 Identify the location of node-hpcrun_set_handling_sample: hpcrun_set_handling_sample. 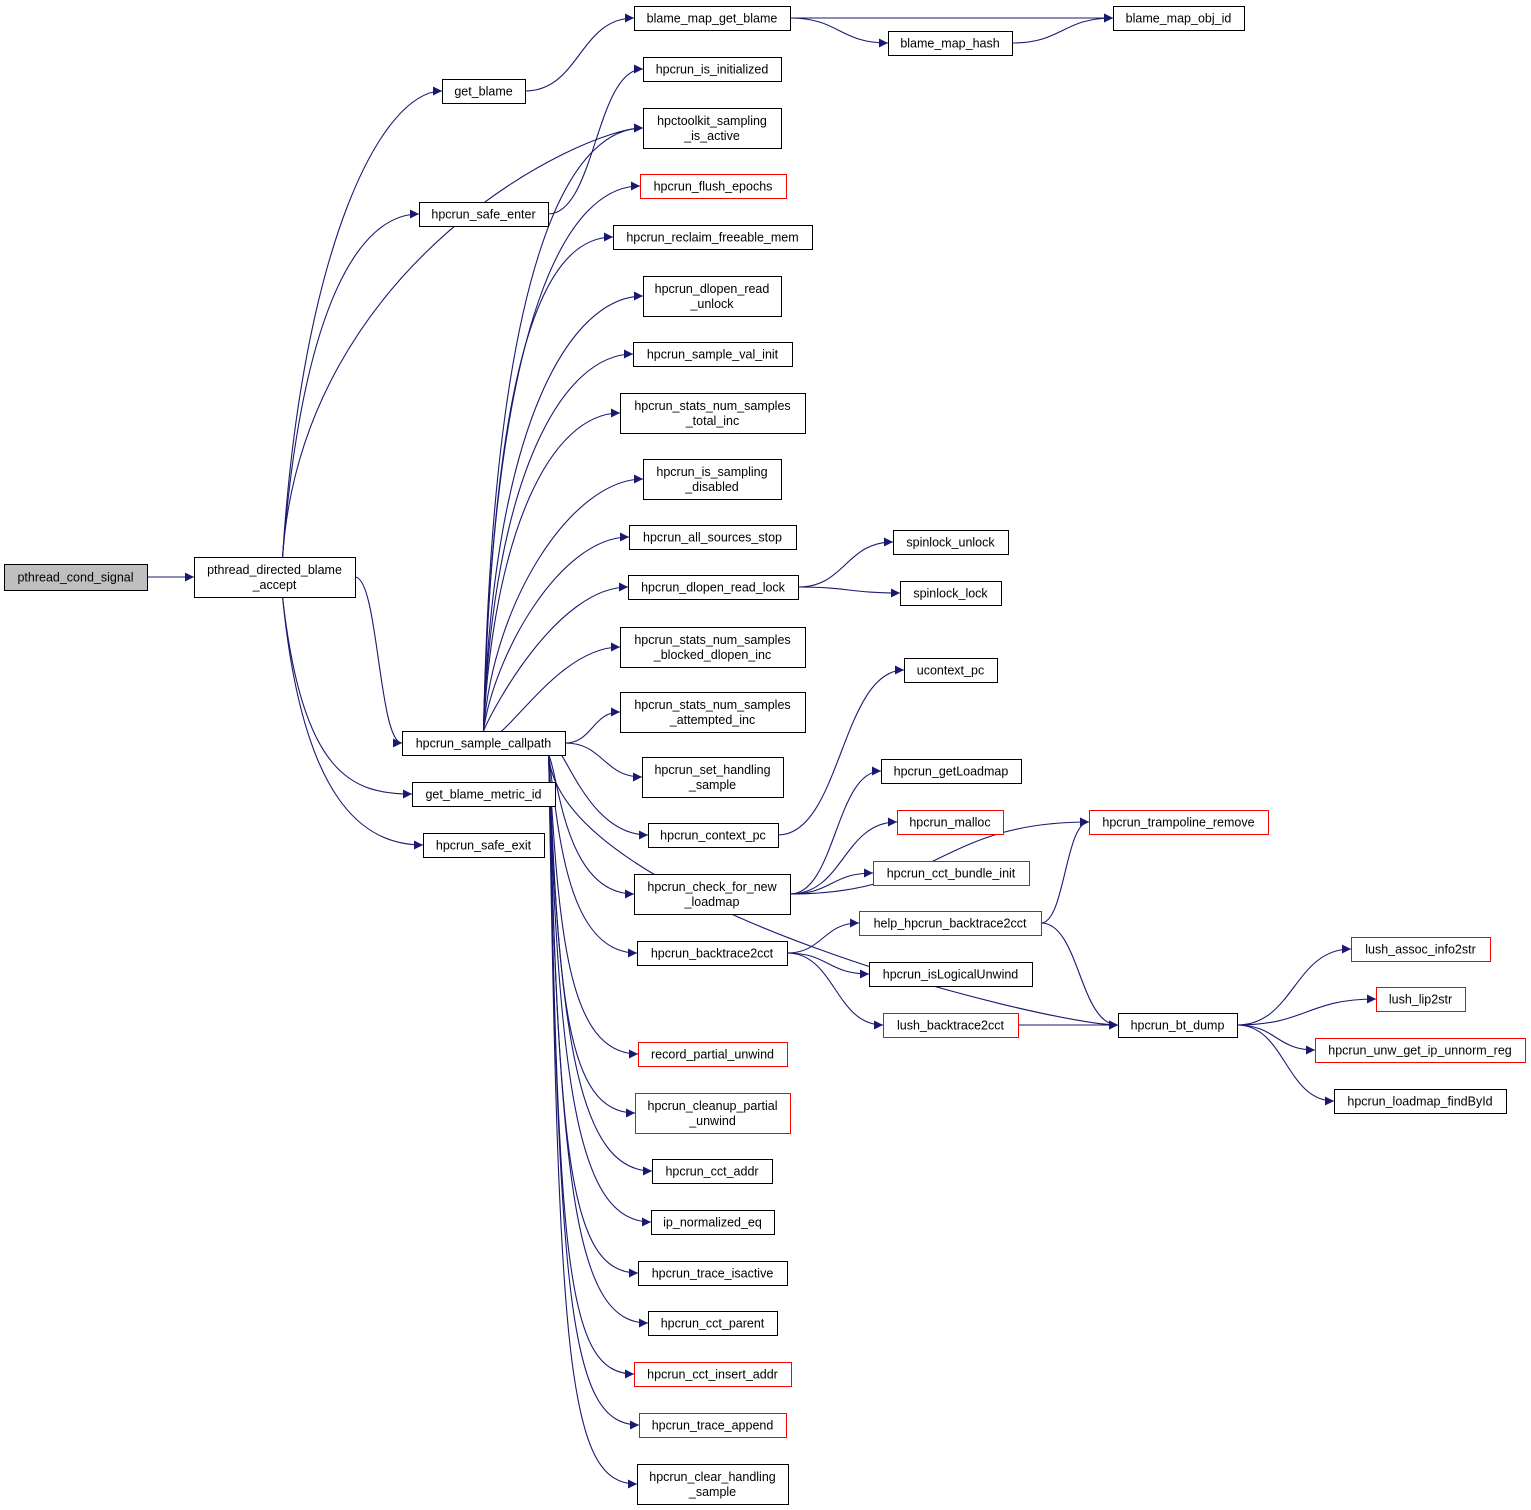
(713, 777).